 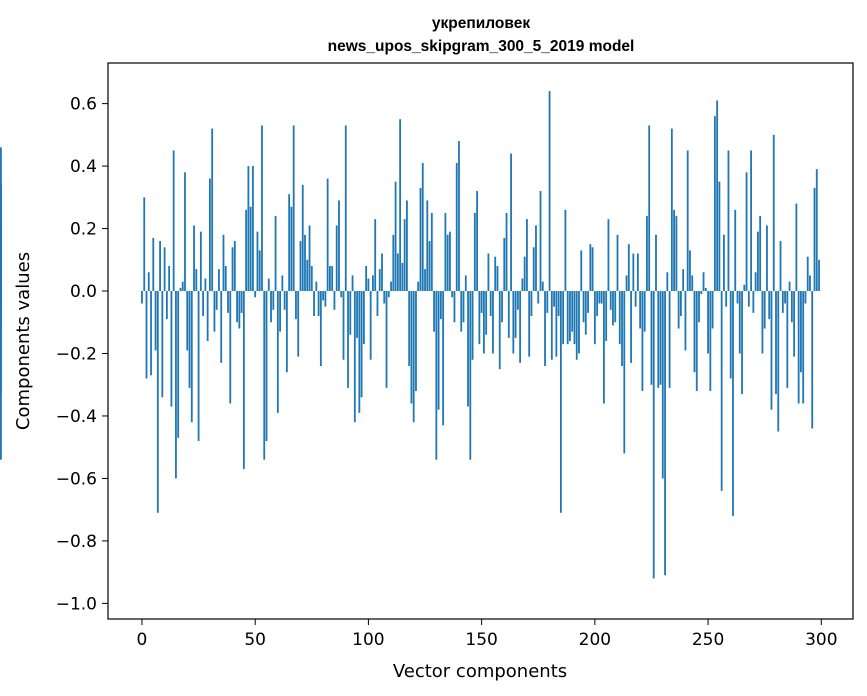 I want to click on x-tick-label: 150, so click(x=481, y=640).